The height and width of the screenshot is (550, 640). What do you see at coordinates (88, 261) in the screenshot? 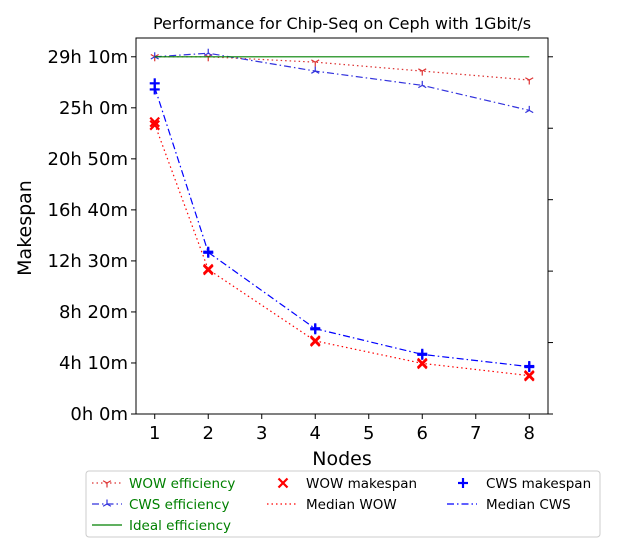
I see `y-tick-label: 12h 30m` at bounding box center [88, 261].